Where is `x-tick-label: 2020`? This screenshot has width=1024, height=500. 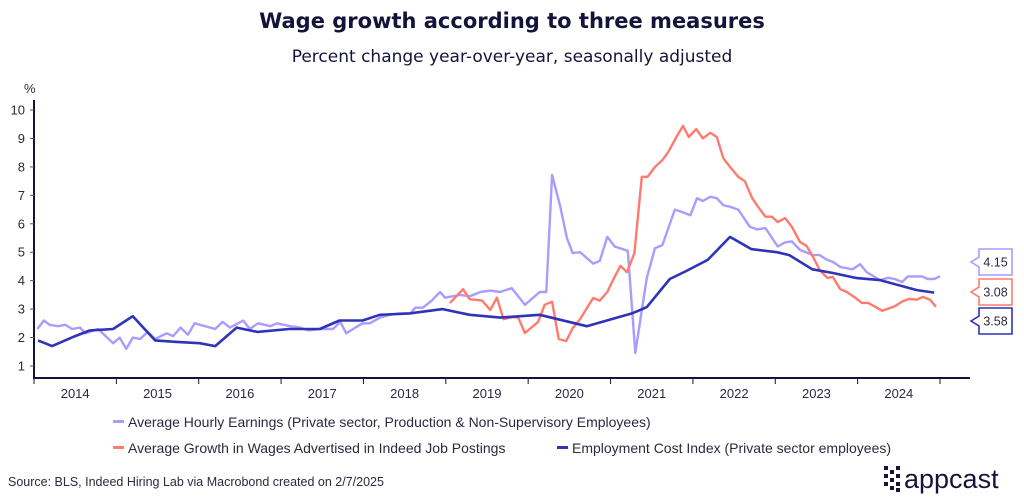 x-tick-label: 2020 is located at coordinates (569, 393).